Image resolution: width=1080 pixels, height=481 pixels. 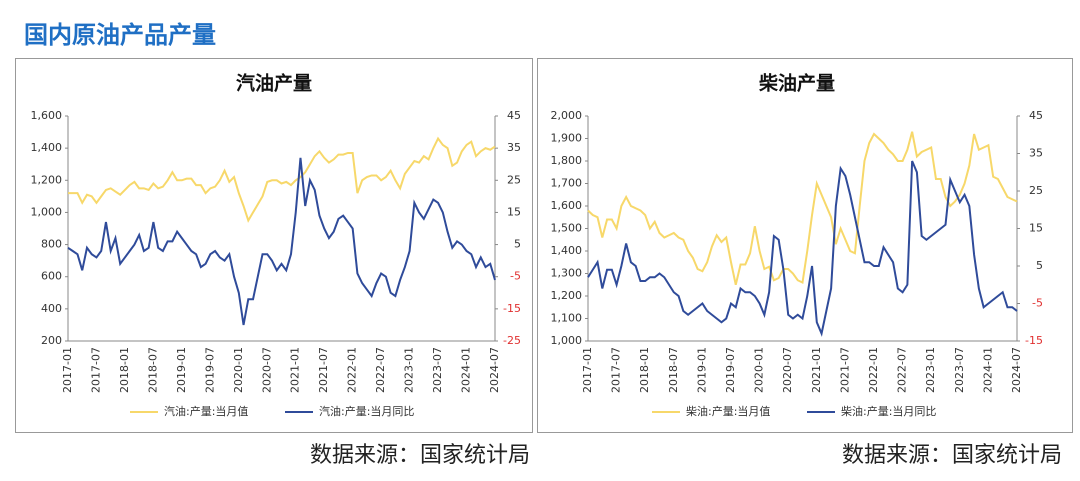 I want to click on y-tick-label: 600, so click(x=51, y=276).